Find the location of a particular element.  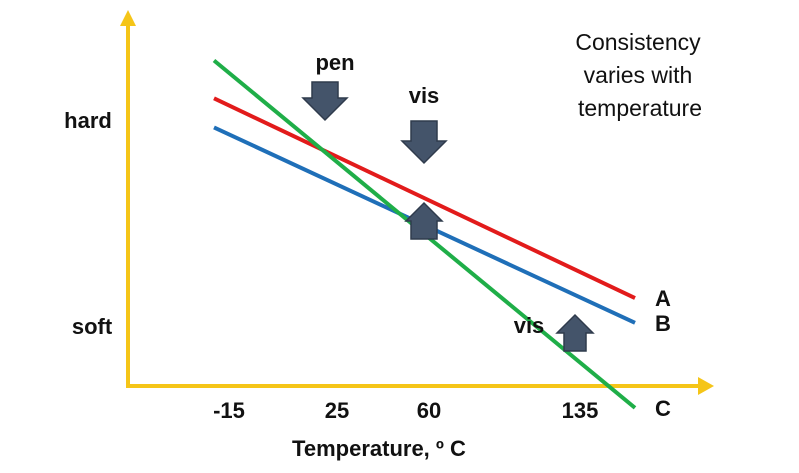

x-axis-arrowhead is located at coordinates (706, 386).